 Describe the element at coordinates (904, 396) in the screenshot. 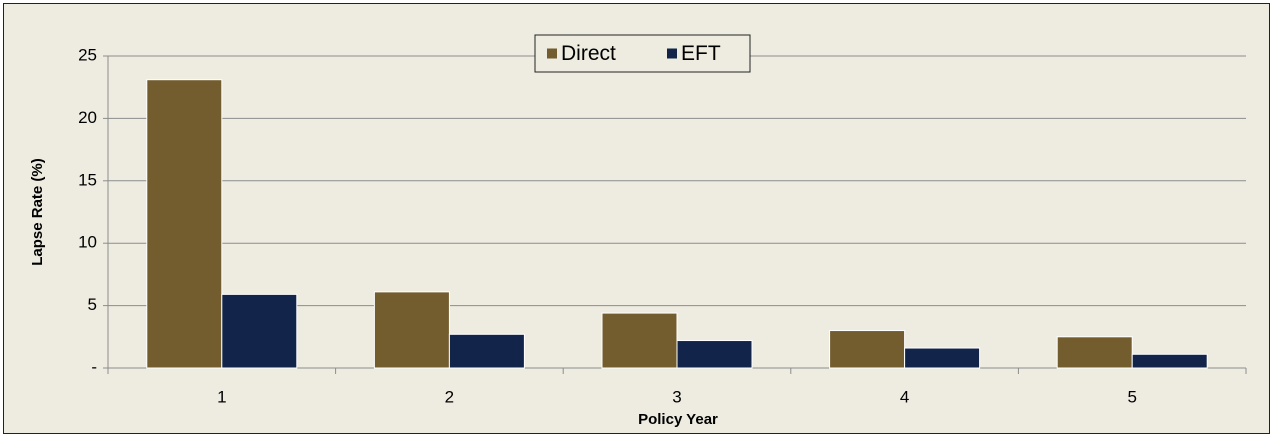

I see `x-tick-label: 4` at that location.